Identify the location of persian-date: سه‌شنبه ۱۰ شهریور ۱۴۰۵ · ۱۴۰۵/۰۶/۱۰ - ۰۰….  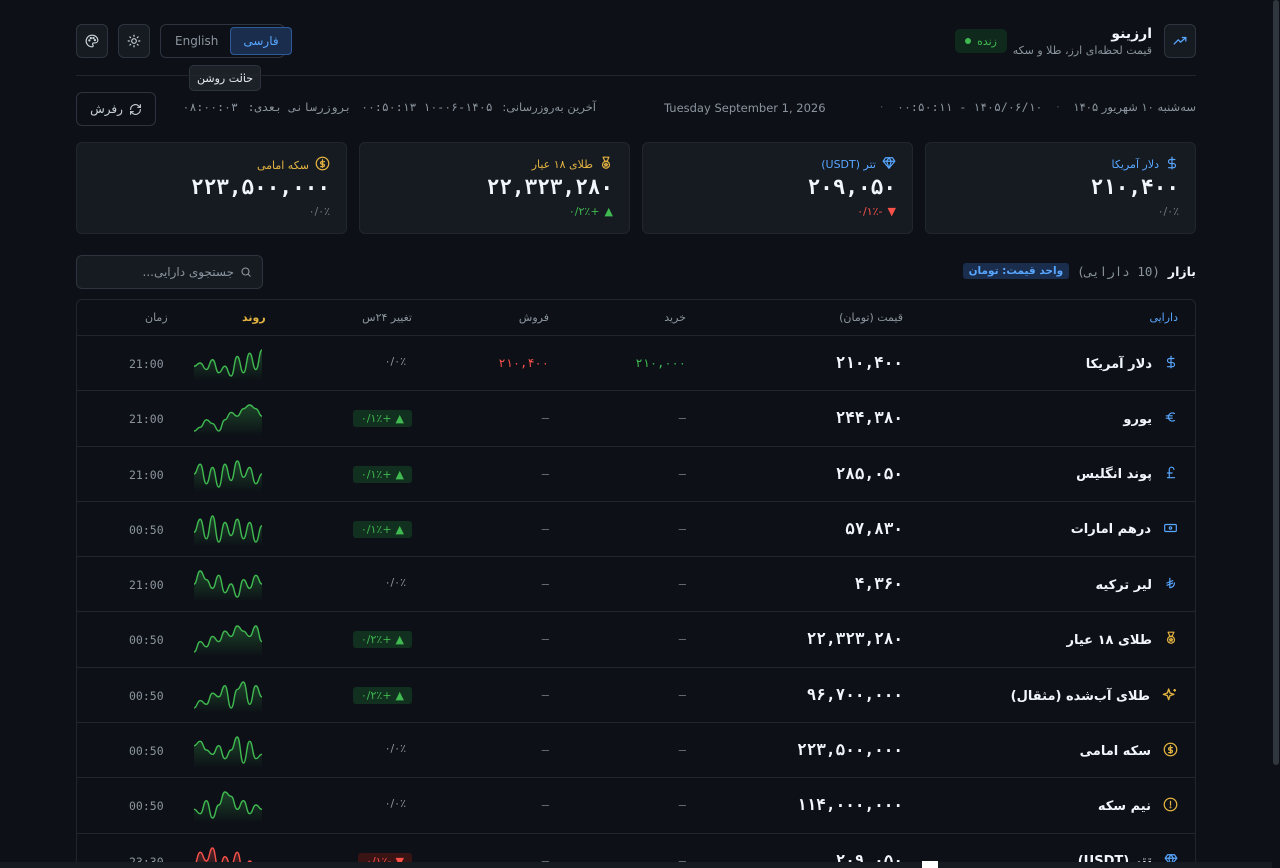
(1037, 107).